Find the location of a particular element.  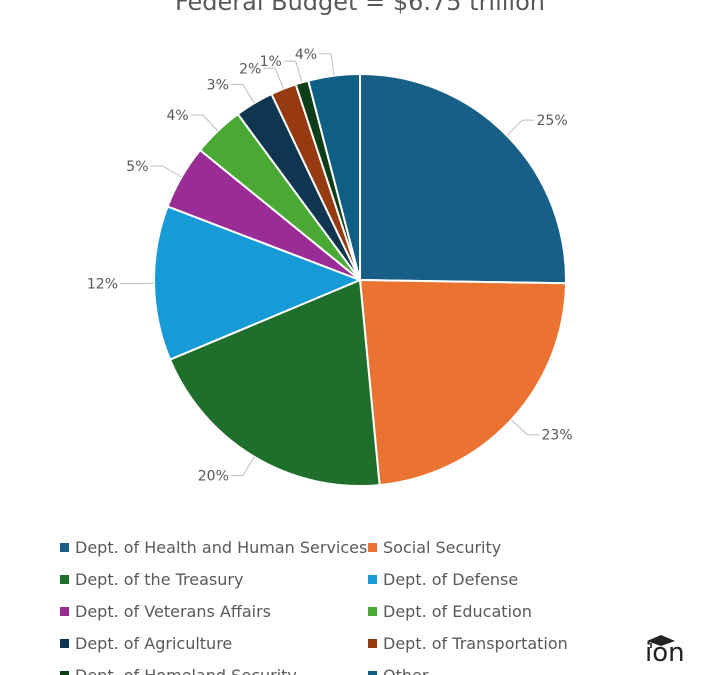

legend-item: Social Security is located at coordinates (434, 547).